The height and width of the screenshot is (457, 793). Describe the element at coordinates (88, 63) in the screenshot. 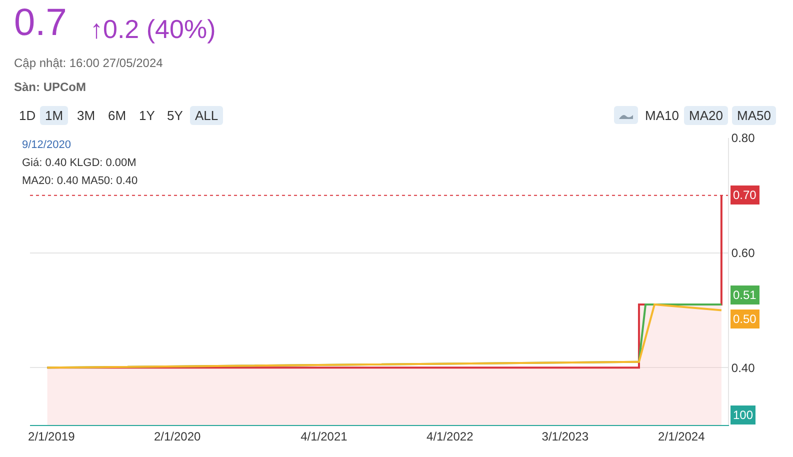

I see `text: Cập nhật: 16:00 27/05/2024` at that location.